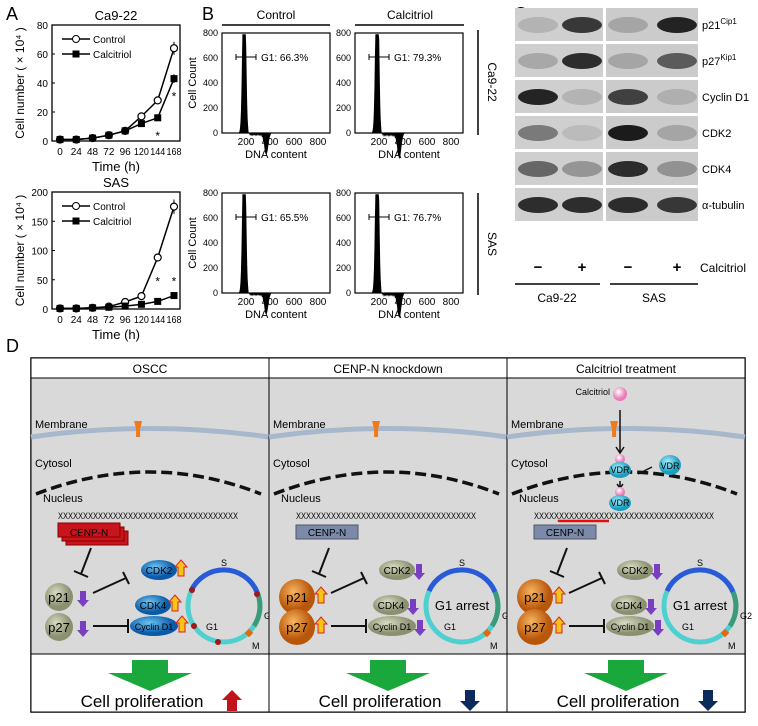  I want to click on membrane-label: Membrane, so click(299, 425).